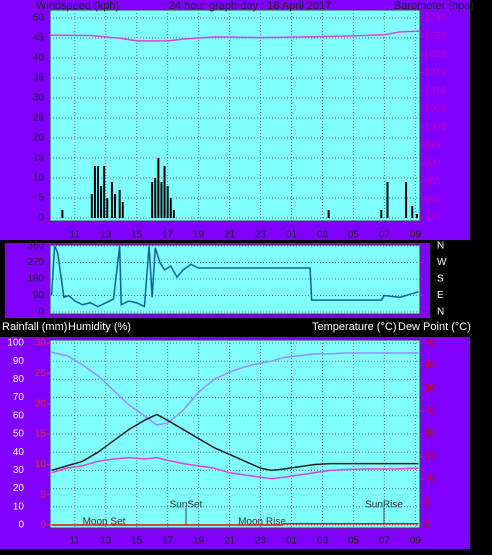 The width and height of the screenshot is (492, 555). What do you see at coordinates (99, 327) in the screenshot?
I see `y-label: Humidity (%)` at bounding box center [99, 327].